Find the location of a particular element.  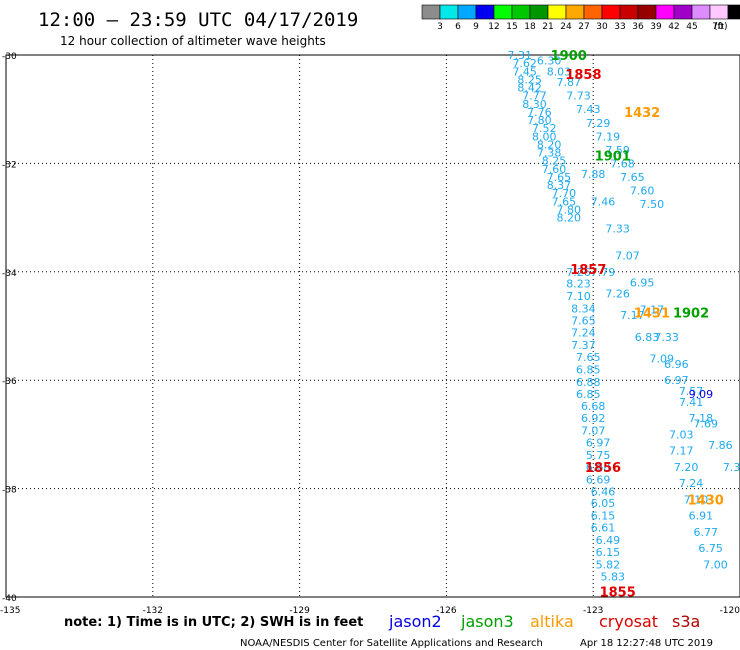

swh-label: 6.96 is located at coordinates (676, 364).